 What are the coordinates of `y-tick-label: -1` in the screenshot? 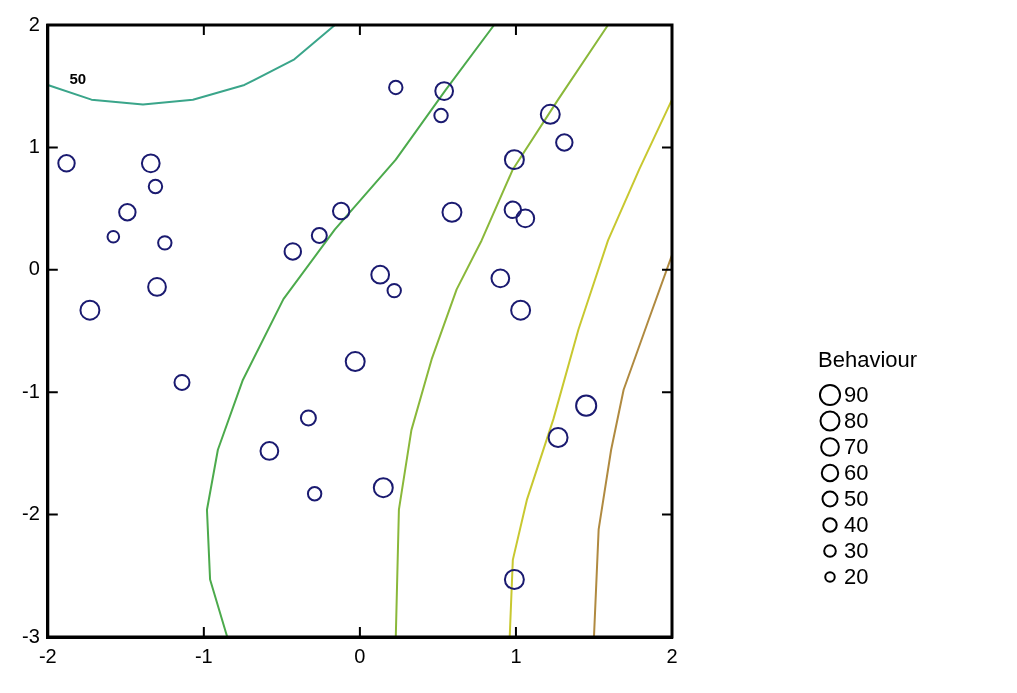 It's located at (30, 390).